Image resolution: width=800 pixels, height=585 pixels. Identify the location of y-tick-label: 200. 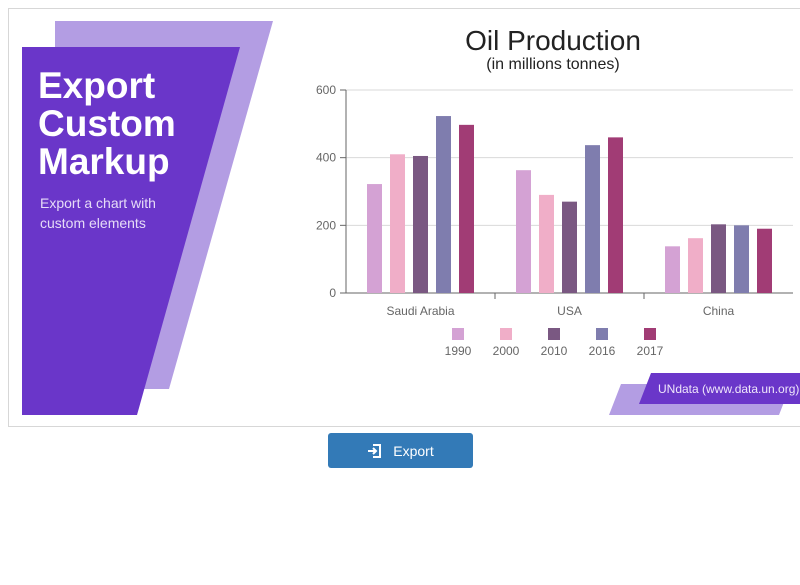
(326, 225).